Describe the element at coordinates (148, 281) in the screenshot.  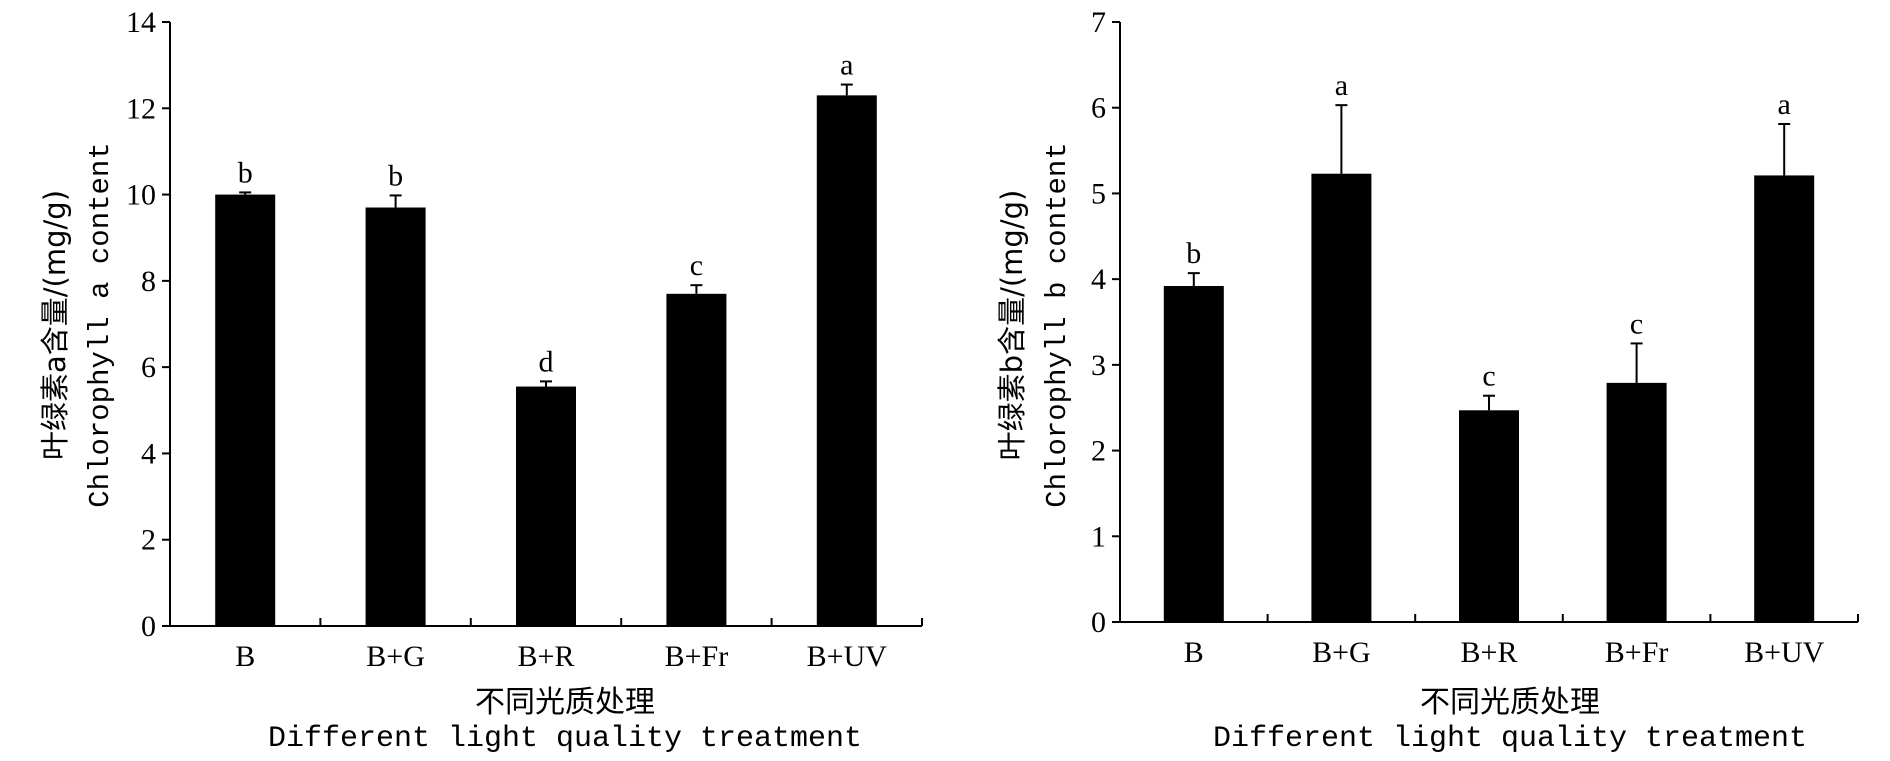
I see `y-tick-label: 8` at that location.